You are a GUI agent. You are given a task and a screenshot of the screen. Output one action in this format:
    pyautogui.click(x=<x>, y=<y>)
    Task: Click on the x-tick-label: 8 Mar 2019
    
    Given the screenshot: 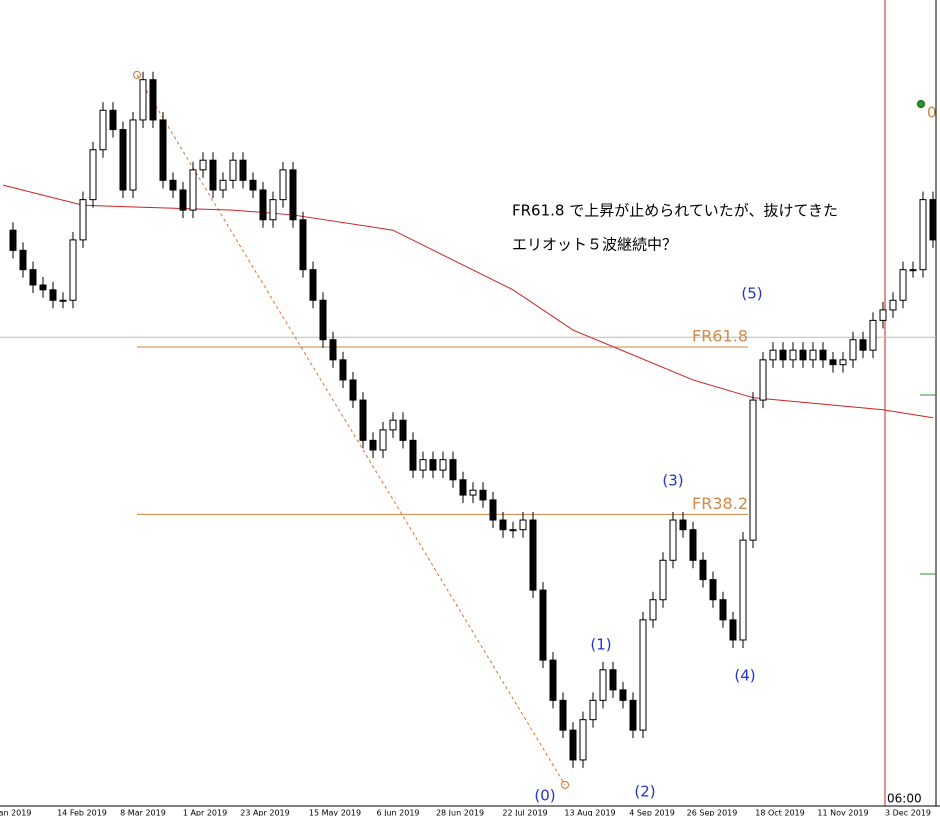 What is the action you would take?
    pyautogui.click(x=143, y=812)
    